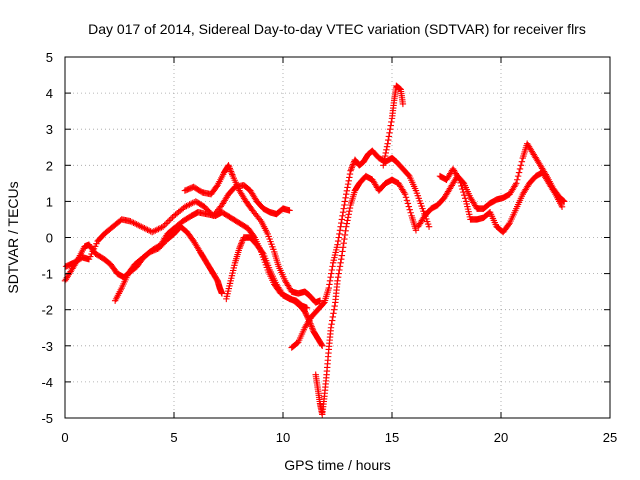  What do you see at coordinates (501, 437) in the screenshot?
I see `x-tick-label: 20` at bounding box center [501, 437].